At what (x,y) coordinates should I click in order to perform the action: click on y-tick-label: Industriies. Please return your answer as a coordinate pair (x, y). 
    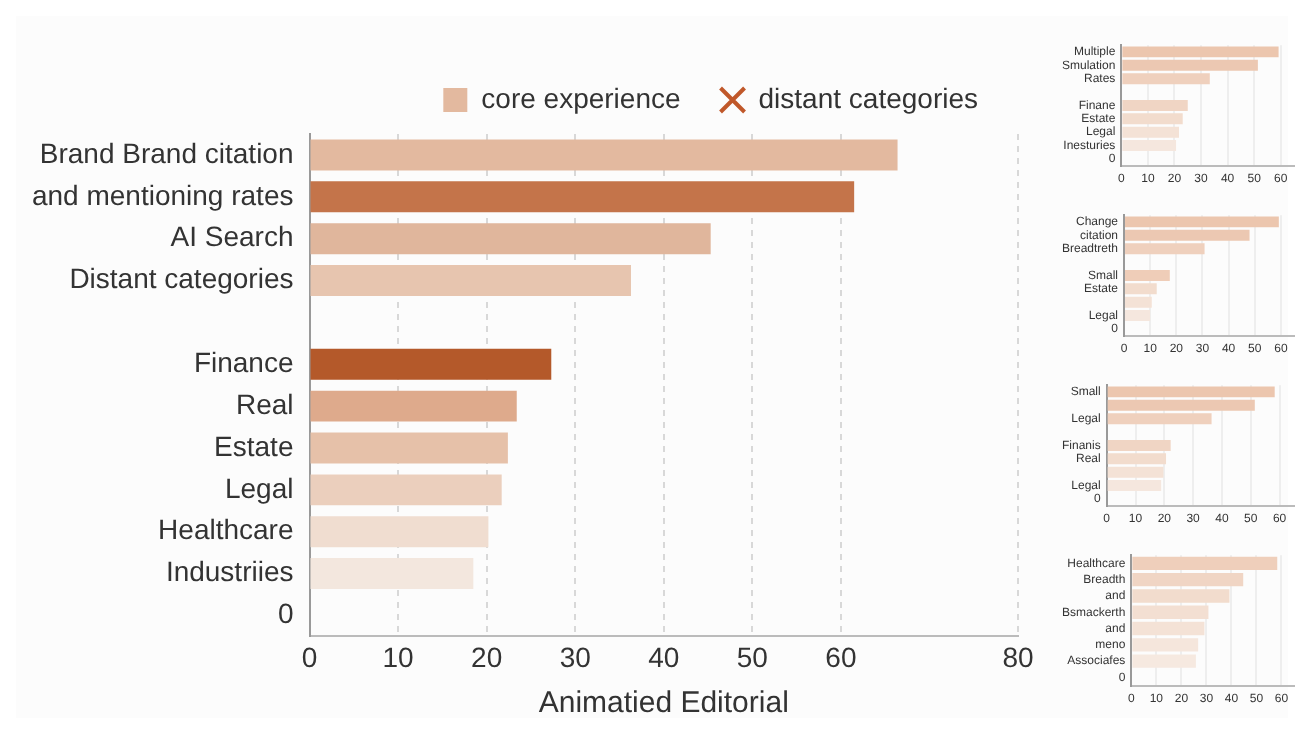
    Looking at the image, I should click on (229, 571).